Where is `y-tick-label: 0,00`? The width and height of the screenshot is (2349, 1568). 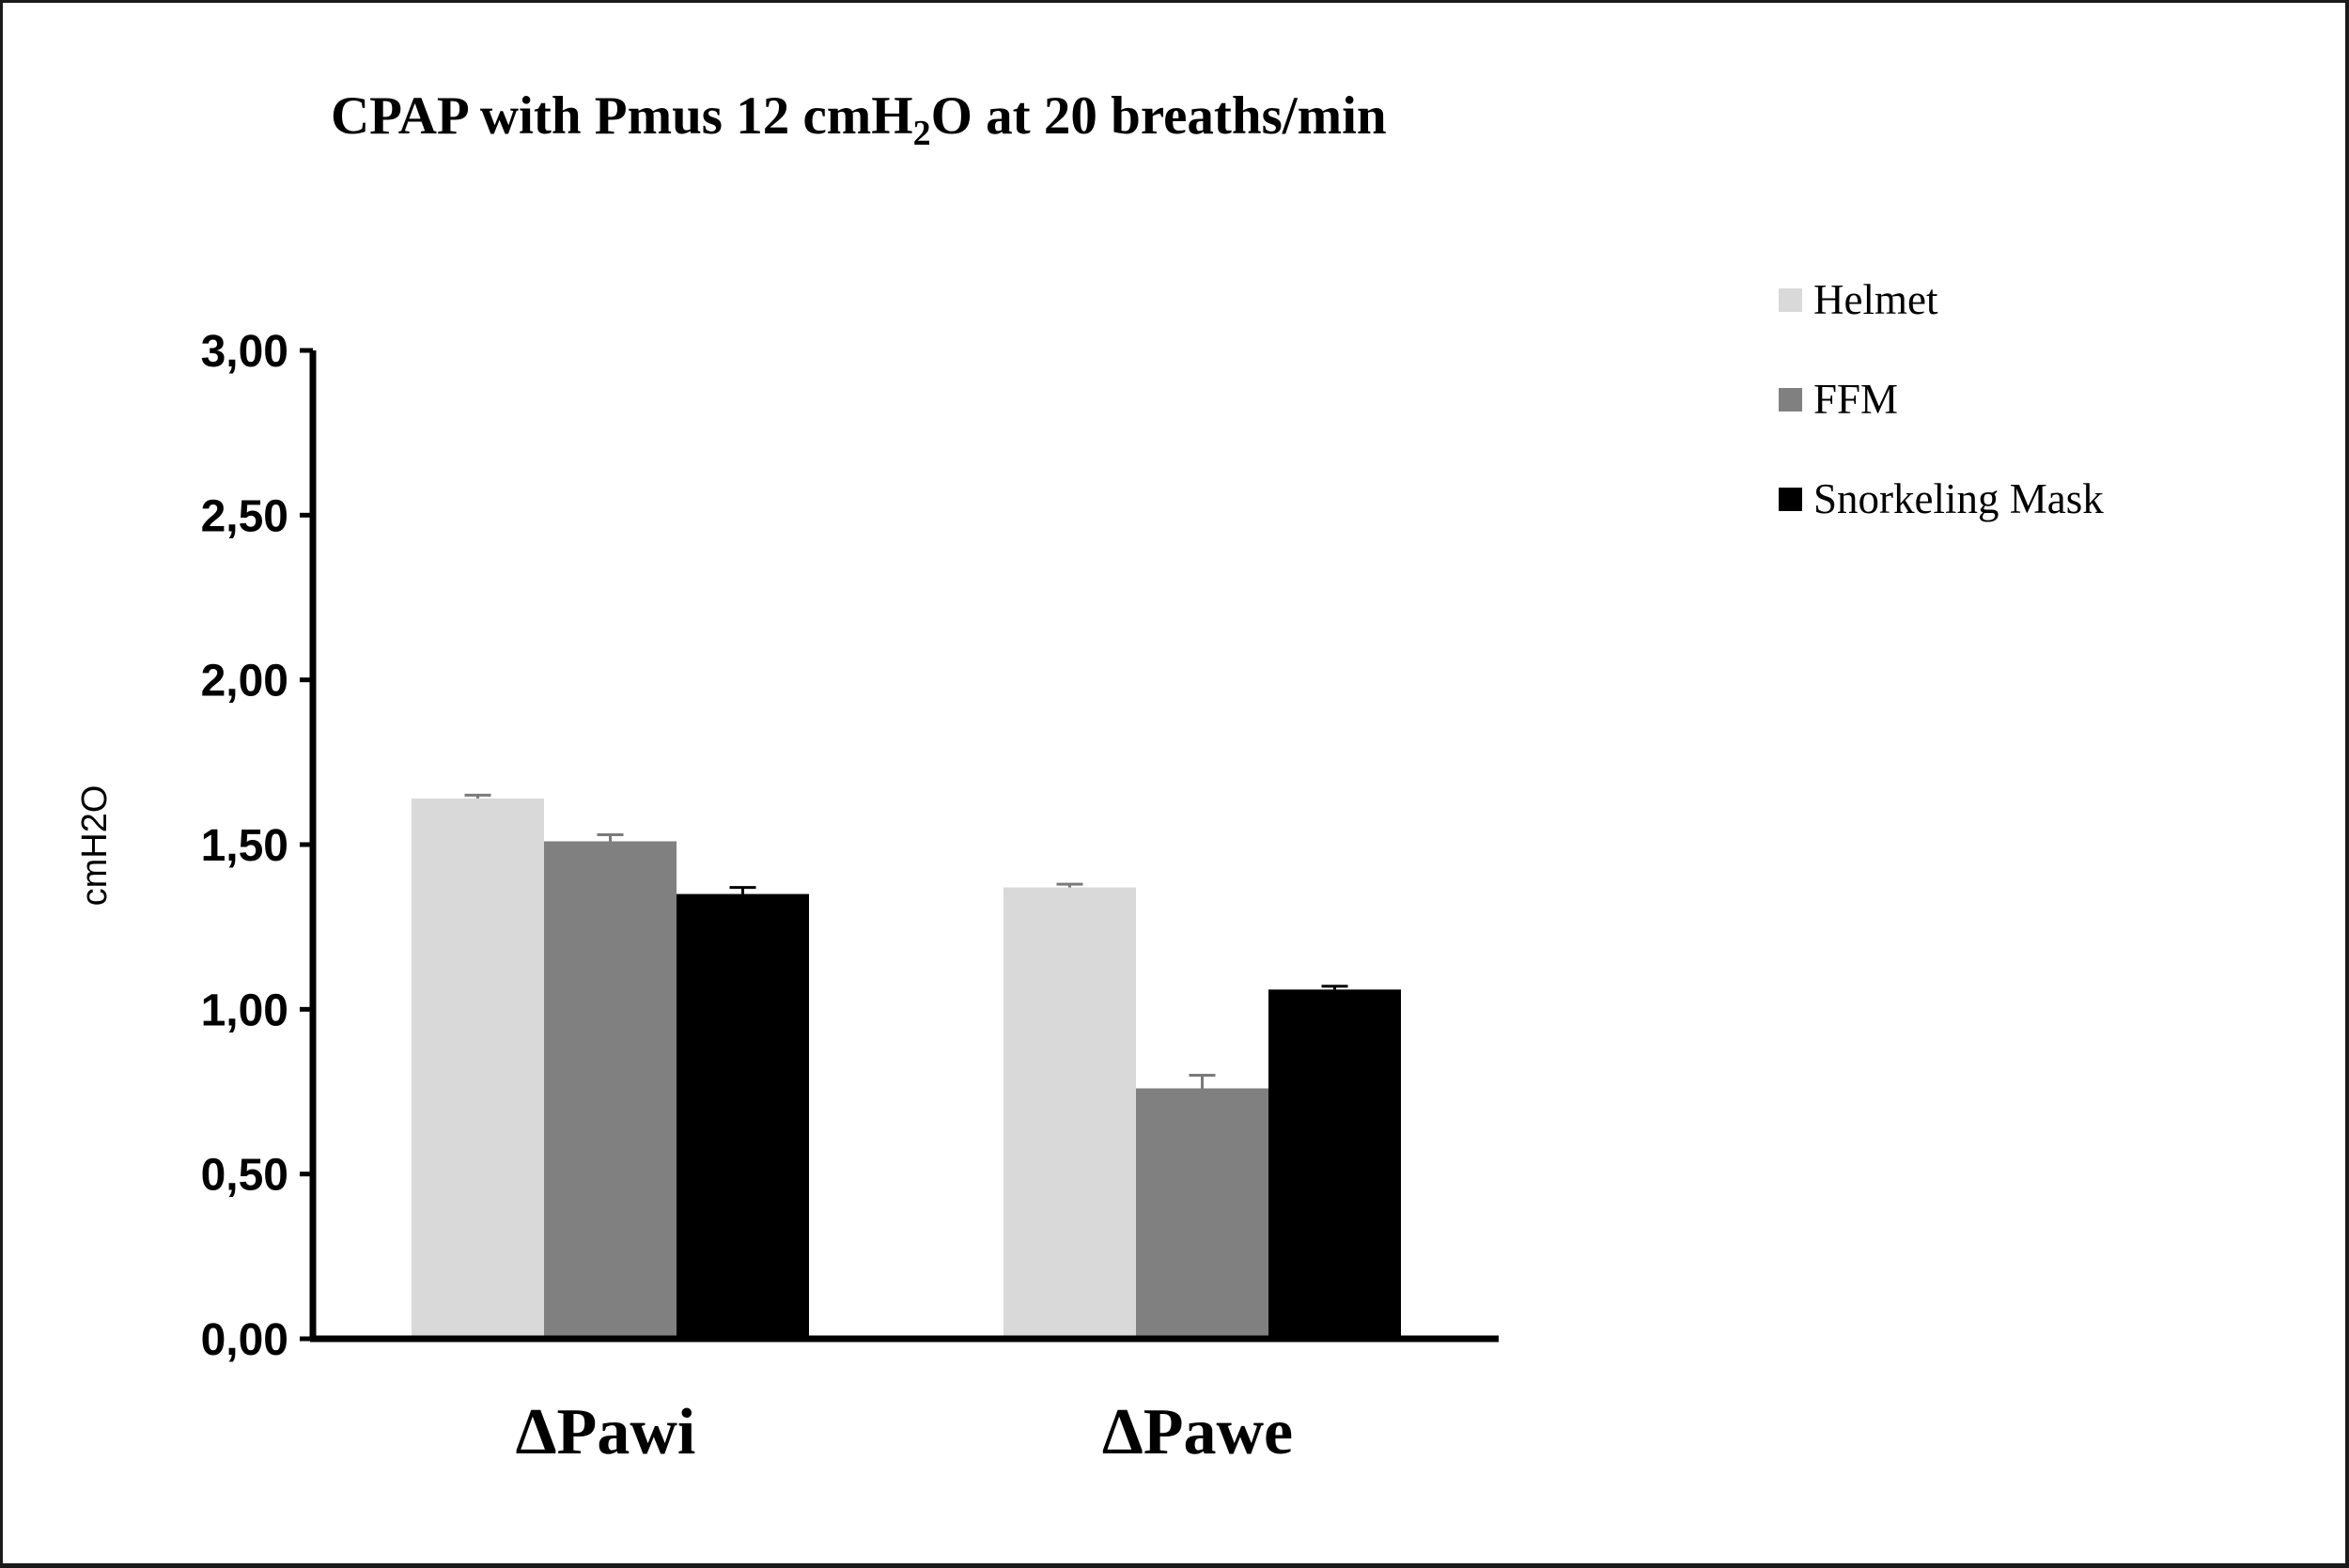
y-tick-label: 0,00 is located at coordinates (244, 1340).